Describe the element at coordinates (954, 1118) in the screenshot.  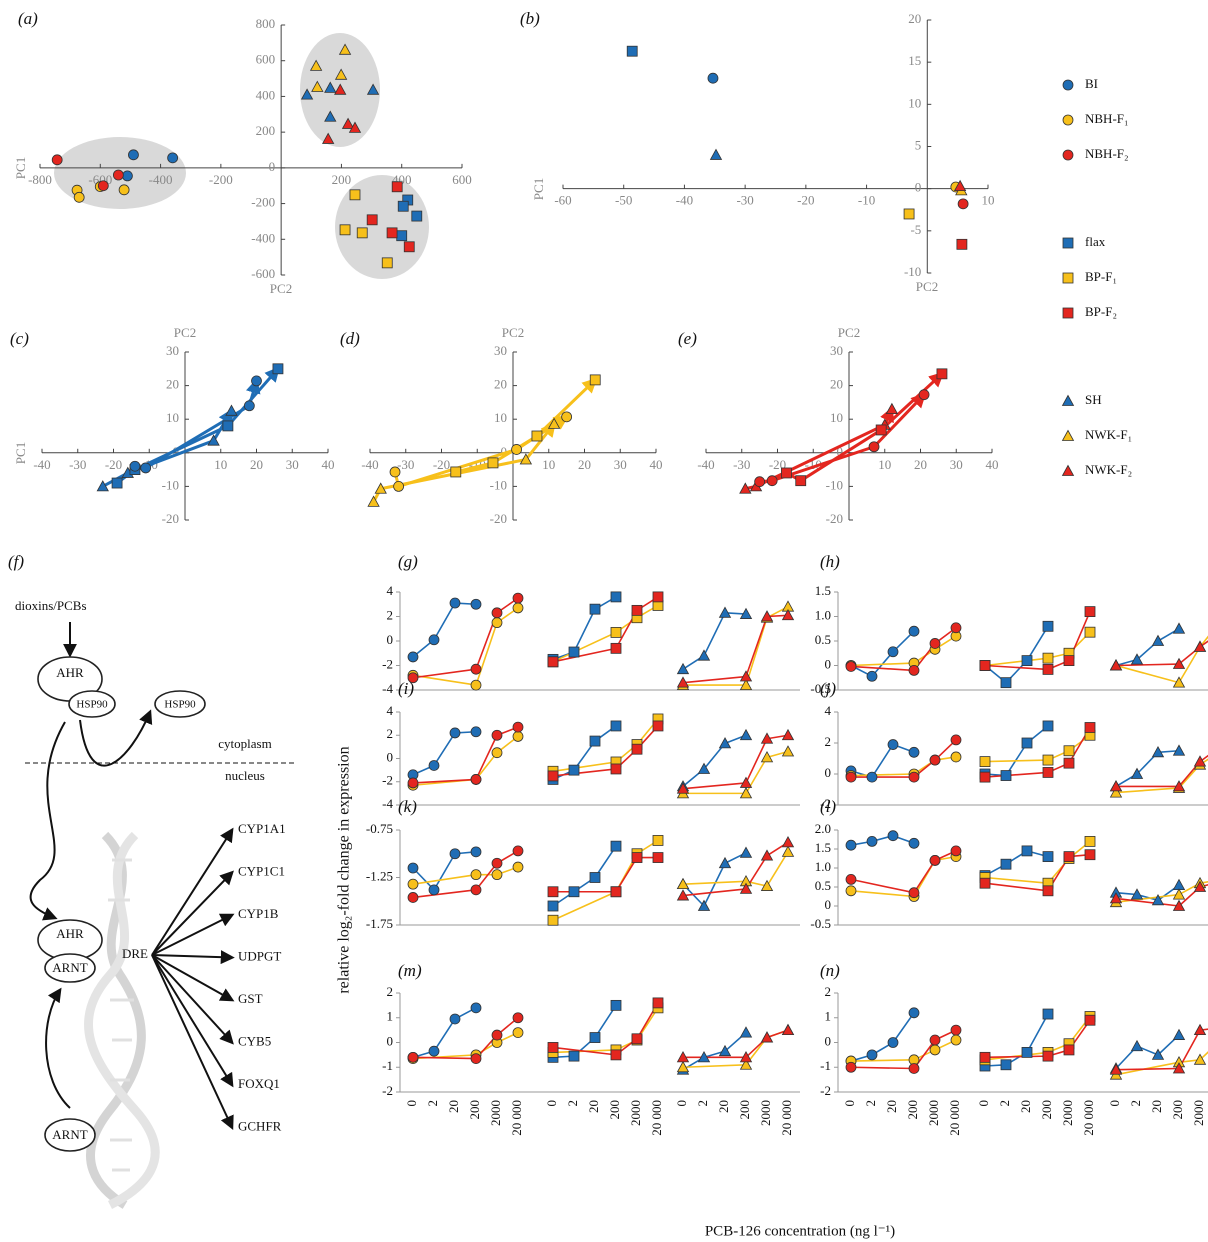
I see `x-tick-label: 20 000` at that location.